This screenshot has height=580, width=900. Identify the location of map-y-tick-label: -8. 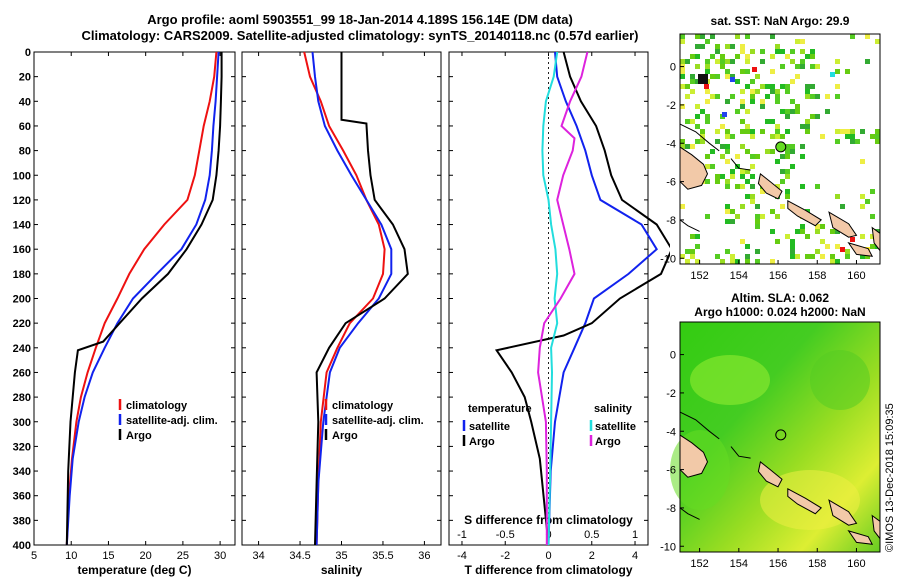
(671, 509).